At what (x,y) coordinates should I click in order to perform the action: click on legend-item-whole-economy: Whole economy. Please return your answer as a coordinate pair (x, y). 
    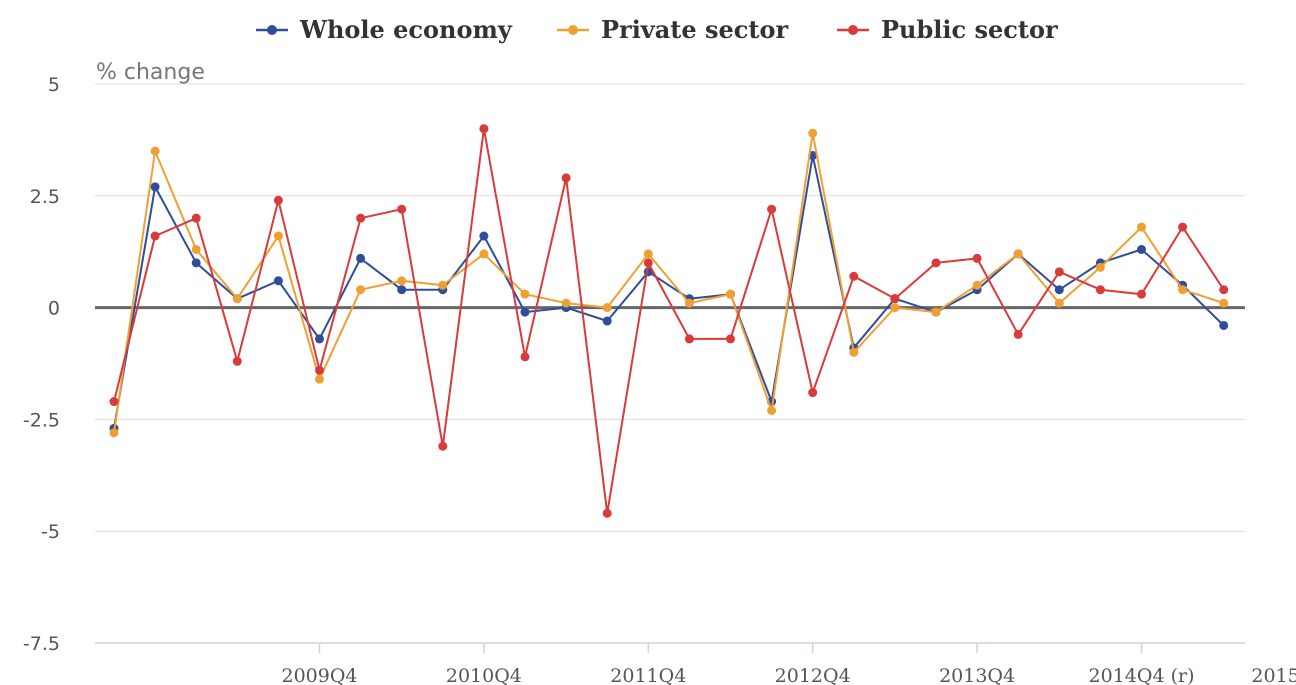
    Looking at the image, I should click on (384, 29).